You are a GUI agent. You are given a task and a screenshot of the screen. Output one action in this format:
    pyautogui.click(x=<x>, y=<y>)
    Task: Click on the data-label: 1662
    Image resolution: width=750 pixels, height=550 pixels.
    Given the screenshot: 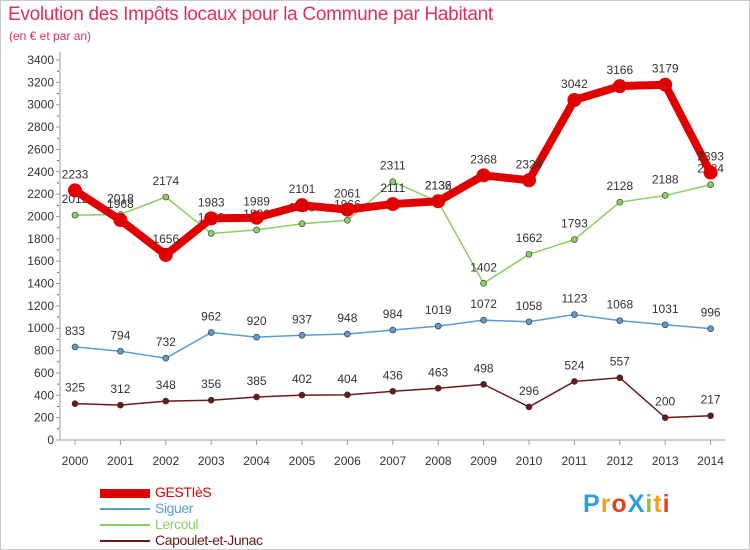 What is the action you would take?
    pyautogui.click(x=529, y=238)
    